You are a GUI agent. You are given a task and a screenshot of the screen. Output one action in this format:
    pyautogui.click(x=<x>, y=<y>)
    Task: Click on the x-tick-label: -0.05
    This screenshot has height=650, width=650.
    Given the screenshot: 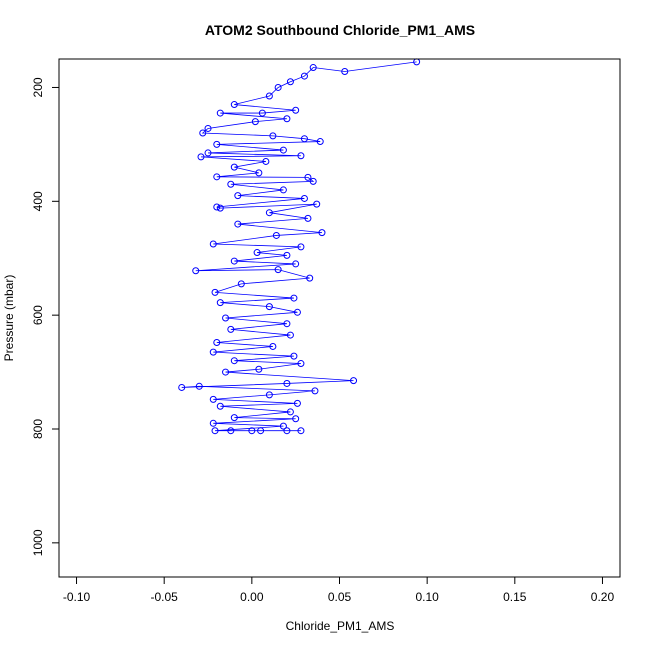 What is the action you would take?
    pyautogui.click(x=165, y=597)
    